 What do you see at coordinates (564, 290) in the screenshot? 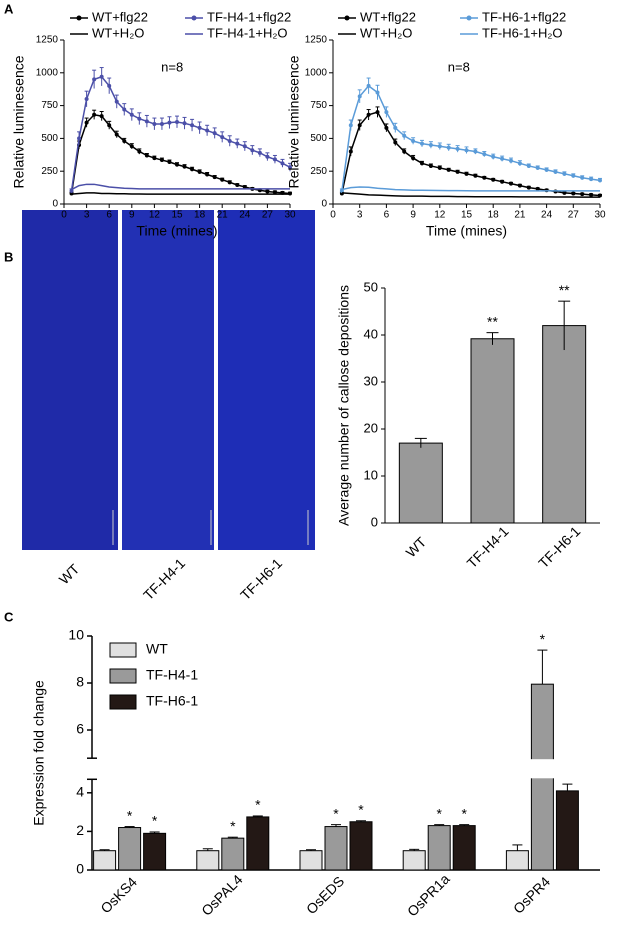
I see `significance-label: **` at bounding box center [564, 290].